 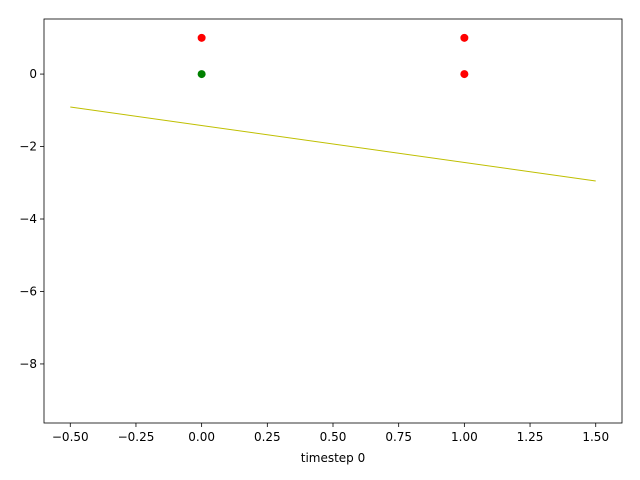 I want to click on x-tick-label: 0.50, so click(x=333, y=437).